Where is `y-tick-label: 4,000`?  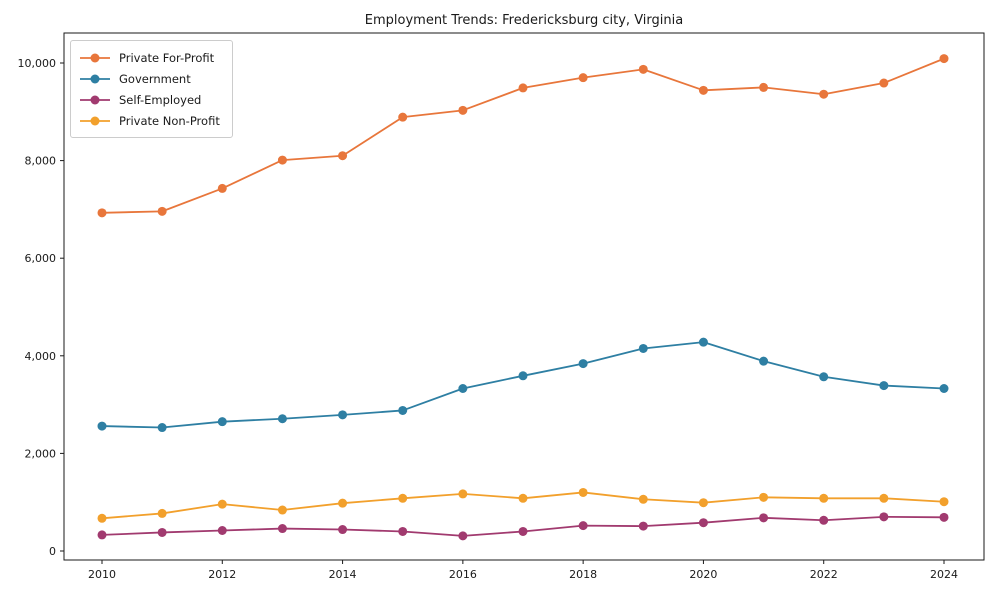
y-tick-label: 4,000 is located at coordinates (41, 356).